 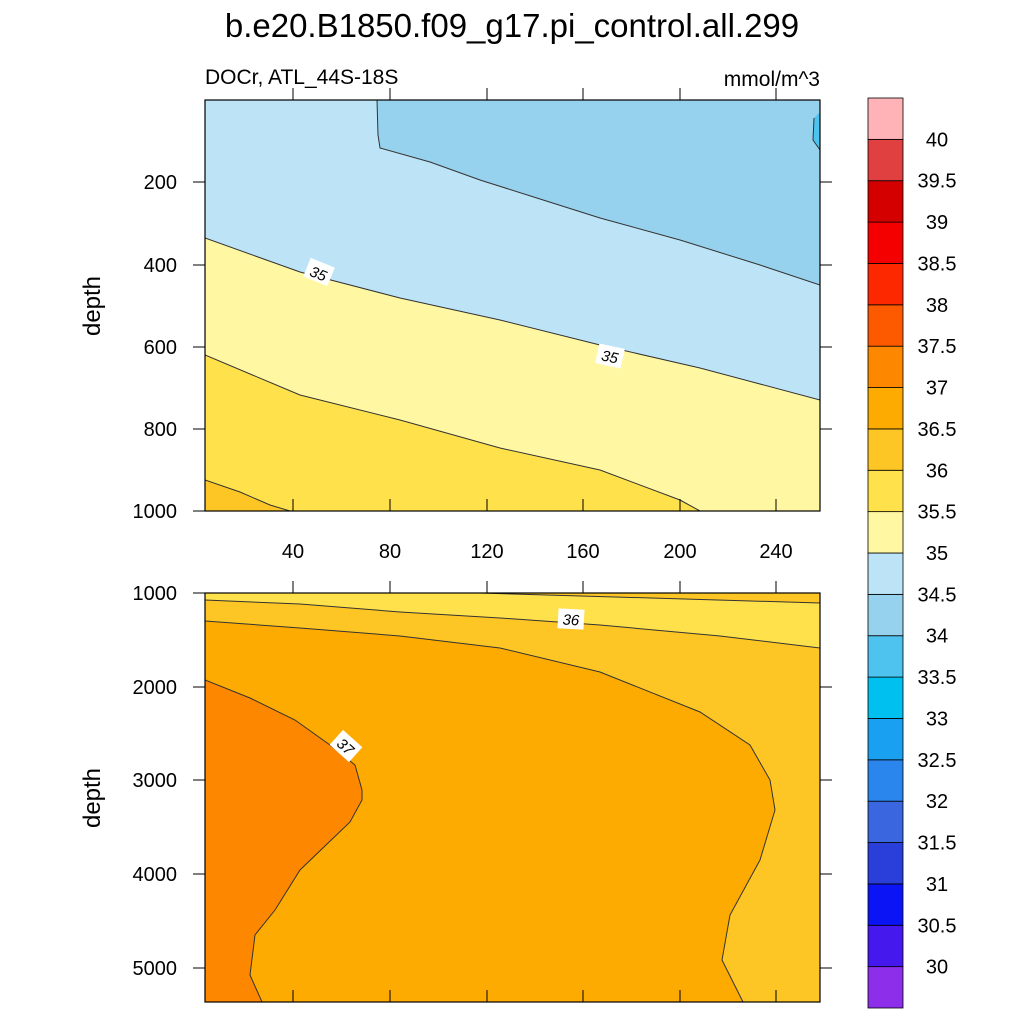 What do you see at coordinates (937, 264) in the screenshot?
I see `colorbar-label: 38.5` at bounding box center [937, 264].